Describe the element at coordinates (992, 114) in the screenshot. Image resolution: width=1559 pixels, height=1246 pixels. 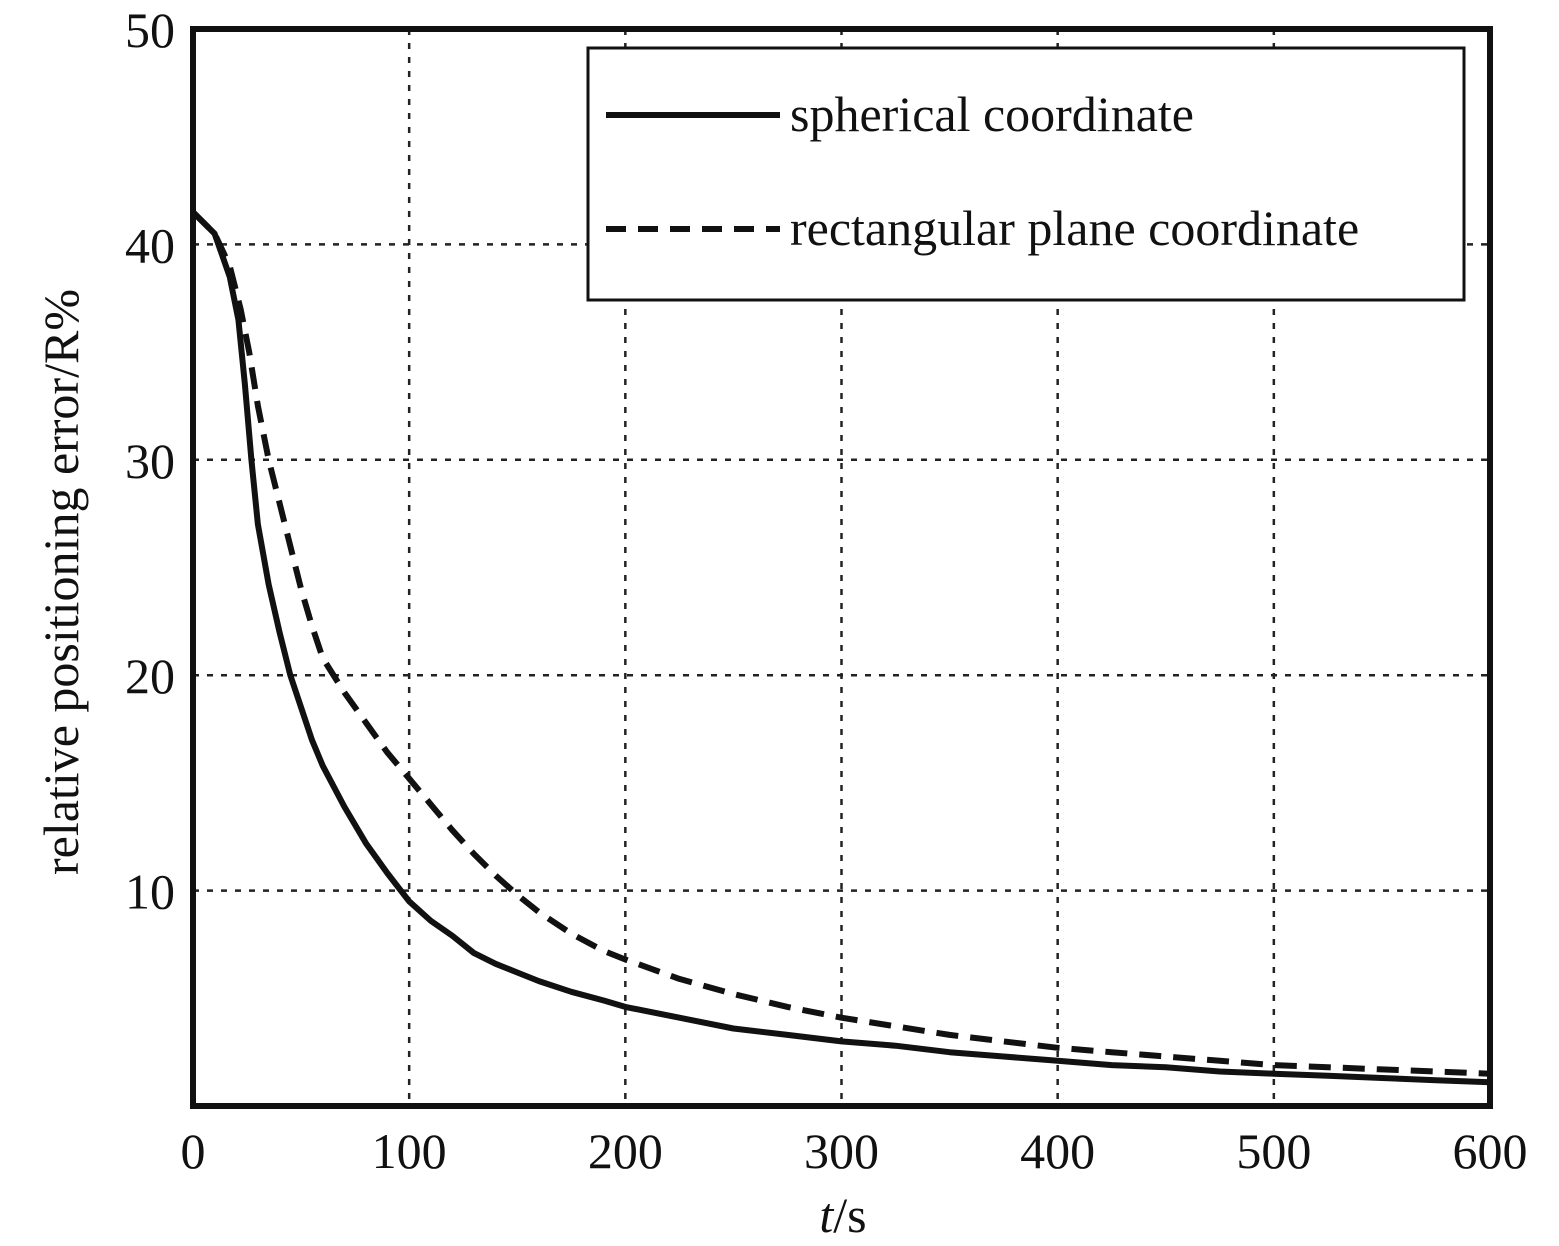
I see `legend-label-spherical: spherical coordinate` at that location.